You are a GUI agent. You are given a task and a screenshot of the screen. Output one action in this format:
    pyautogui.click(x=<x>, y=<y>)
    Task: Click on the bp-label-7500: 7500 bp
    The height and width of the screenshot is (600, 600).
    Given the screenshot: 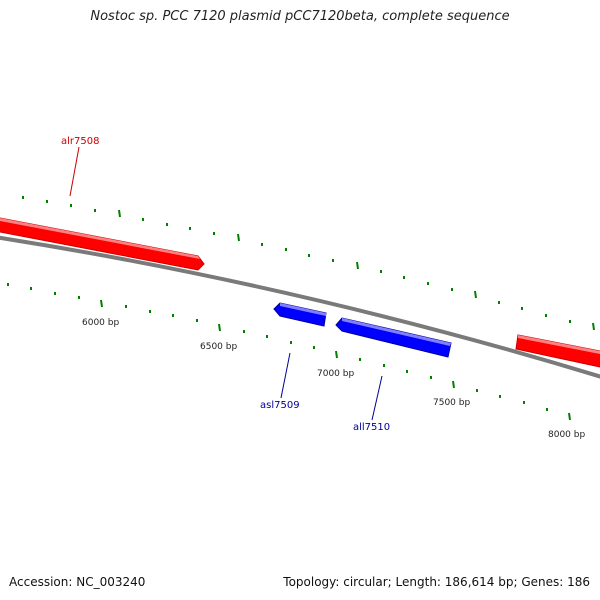 What is the action you would take?
    pyautogui.click(x=451, y=403)
    